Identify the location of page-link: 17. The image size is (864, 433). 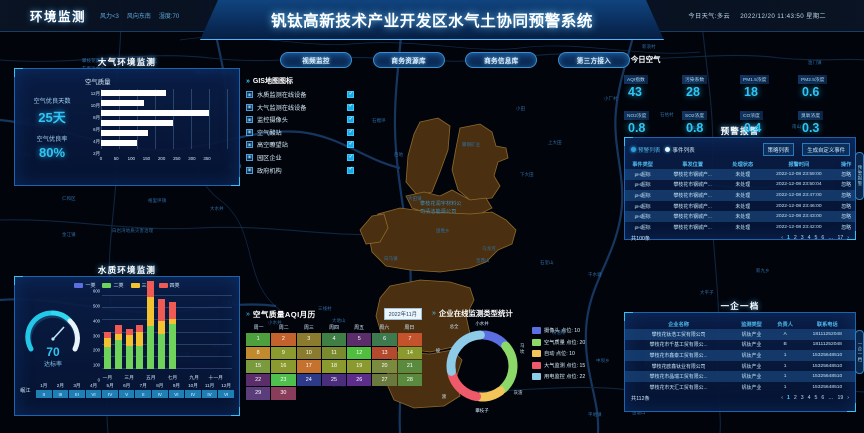
(840, 238).